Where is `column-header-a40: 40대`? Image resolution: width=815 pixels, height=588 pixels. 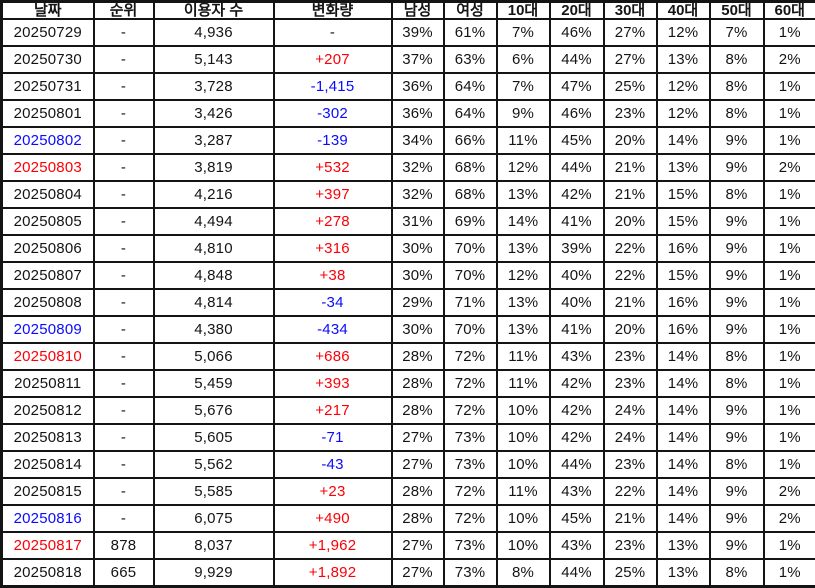
column-header-a40: 40대 is located at coordinates (683, 10).